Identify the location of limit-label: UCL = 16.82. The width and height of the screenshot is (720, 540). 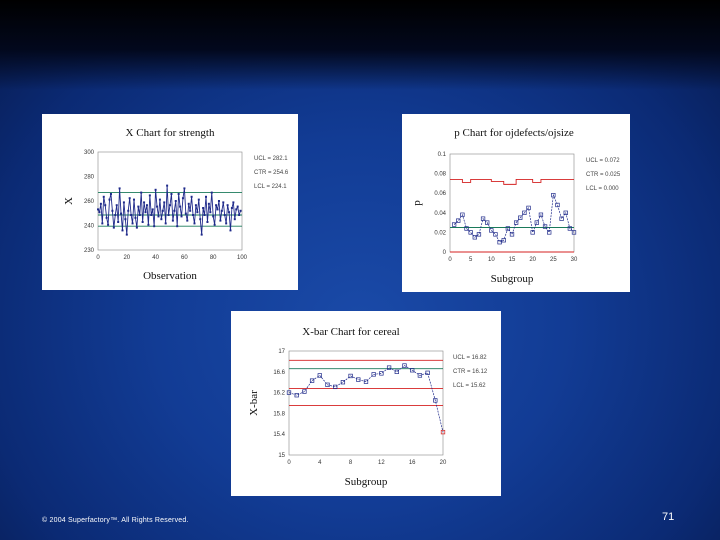
(470, 358).